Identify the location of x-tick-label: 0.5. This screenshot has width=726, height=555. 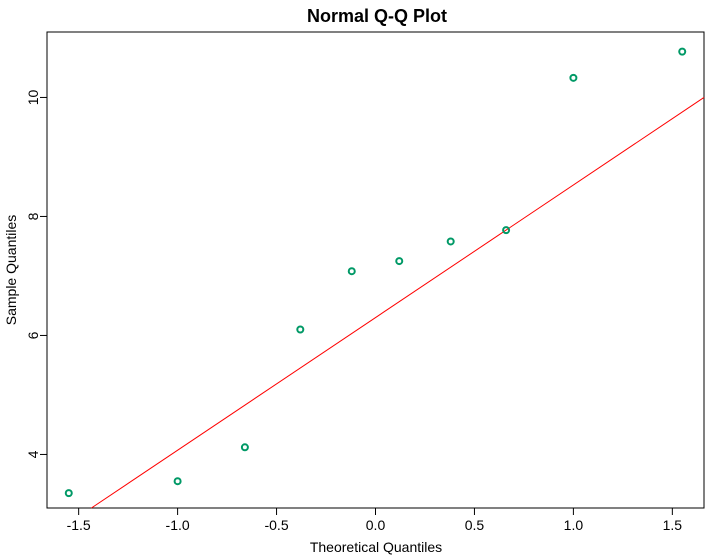
(475, 525).